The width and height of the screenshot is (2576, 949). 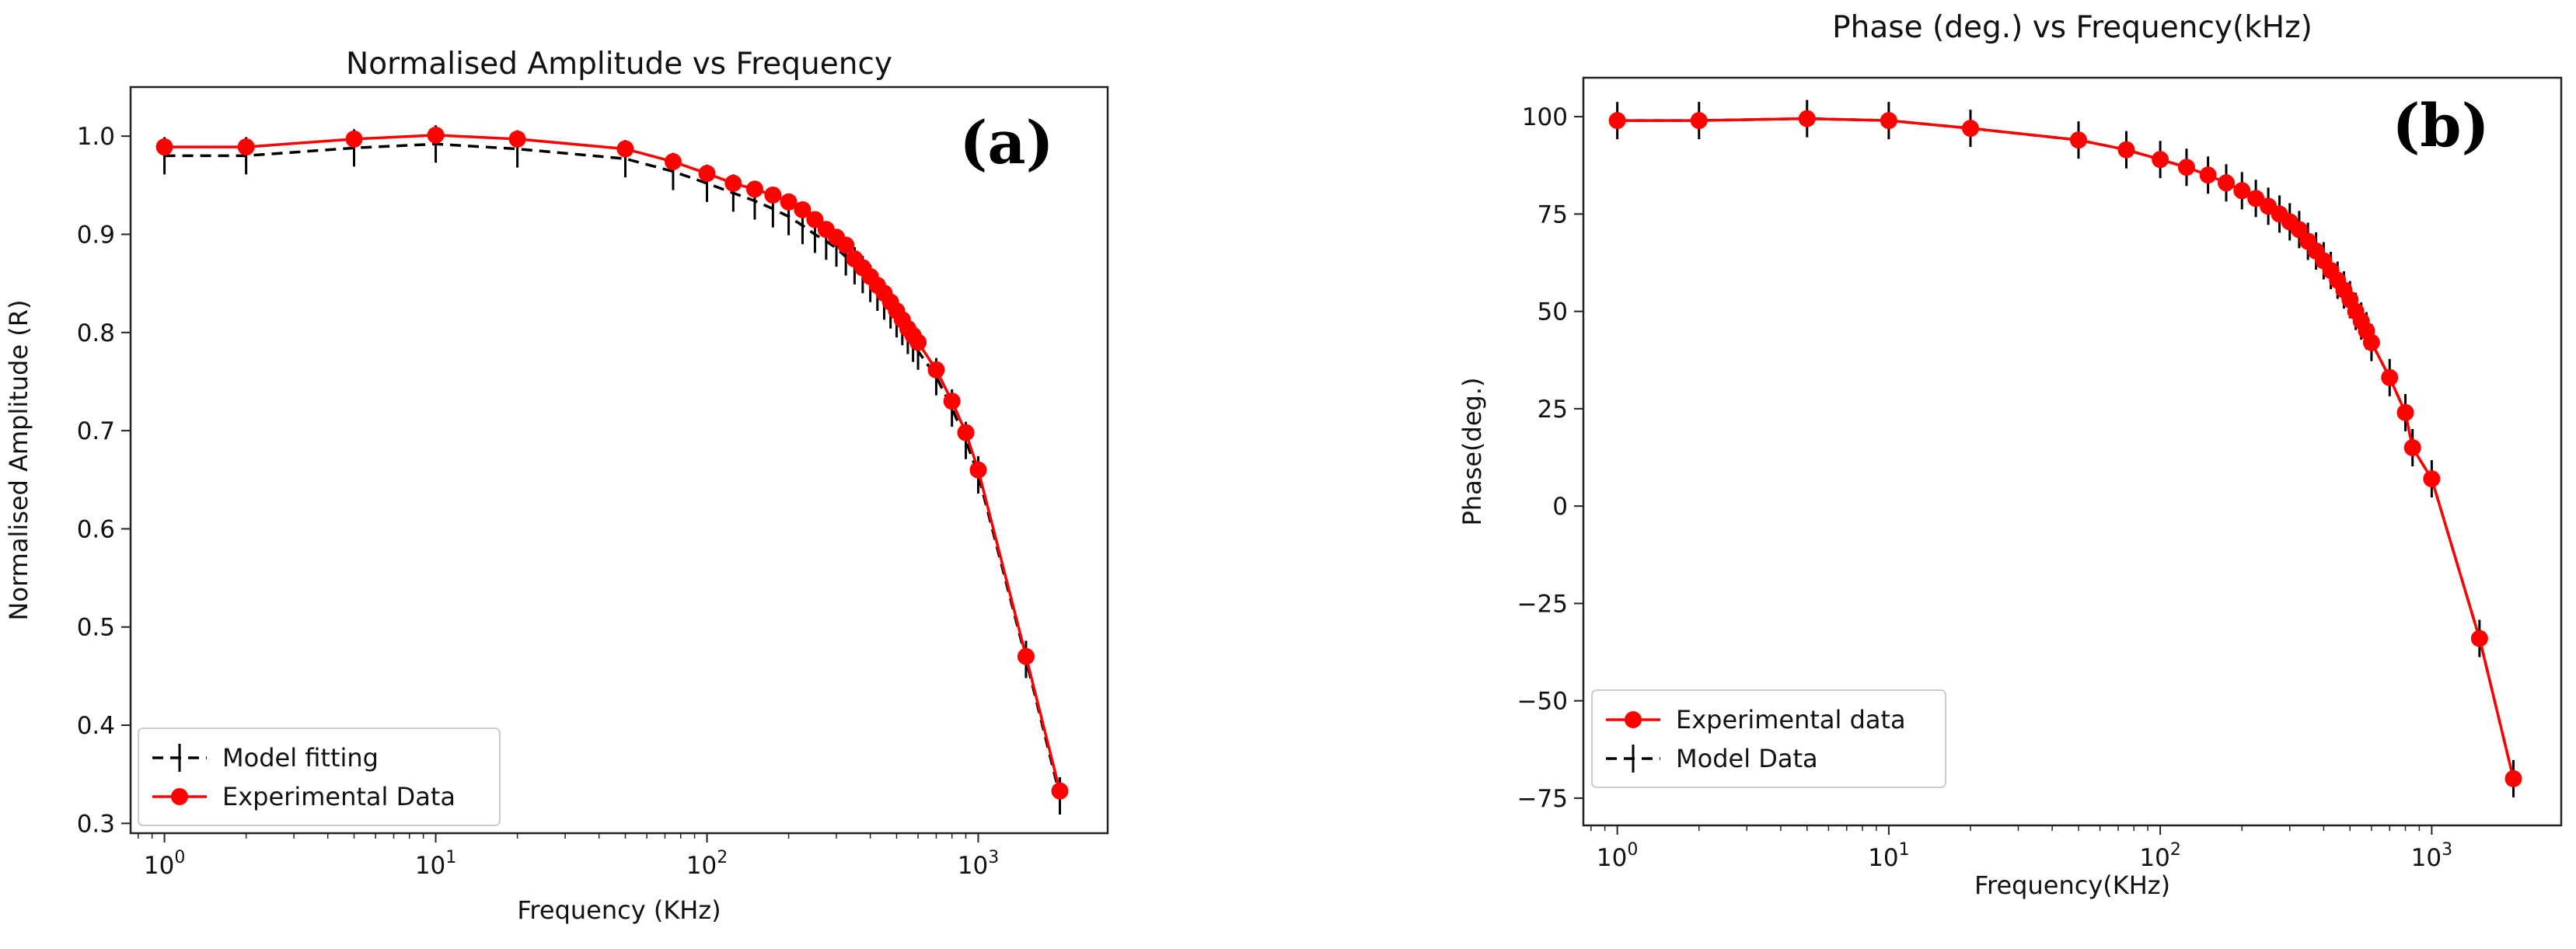 What do you see at coordinates (1560, 507) in the screenshot?
I see `y-tick-label: 0` at bounding box center [1560, 507].